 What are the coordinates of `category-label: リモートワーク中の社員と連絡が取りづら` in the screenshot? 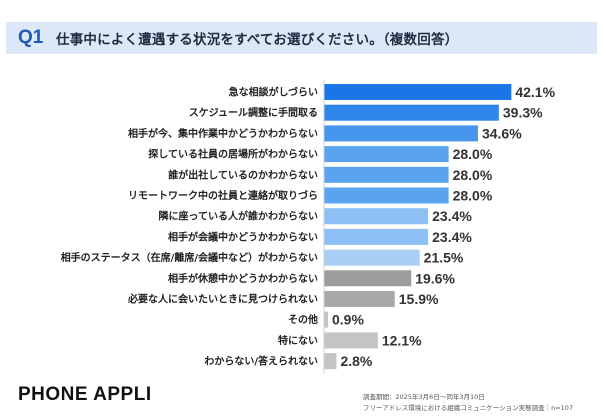 It's located at (223, 195).